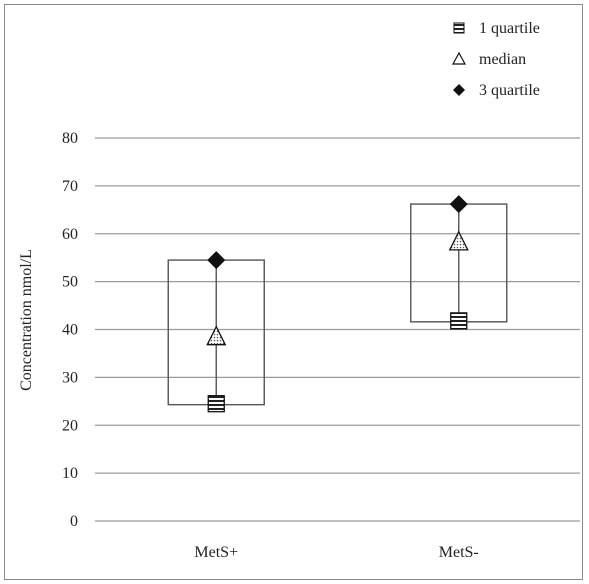 The width and height of the screenshot is (589, 584). I want to click on legend-label: median, so click(502, 59).